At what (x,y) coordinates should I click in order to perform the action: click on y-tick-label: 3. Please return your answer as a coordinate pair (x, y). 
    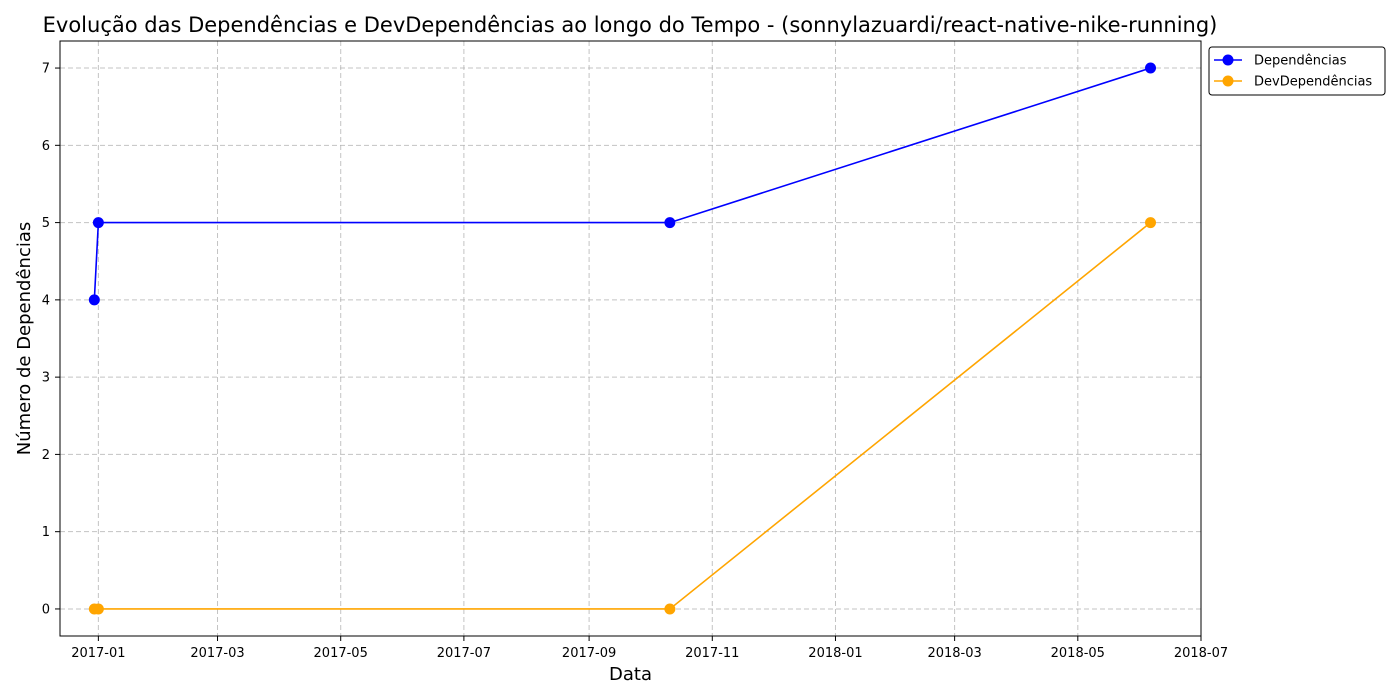
    Looking at the image, I should click on (46, 378).